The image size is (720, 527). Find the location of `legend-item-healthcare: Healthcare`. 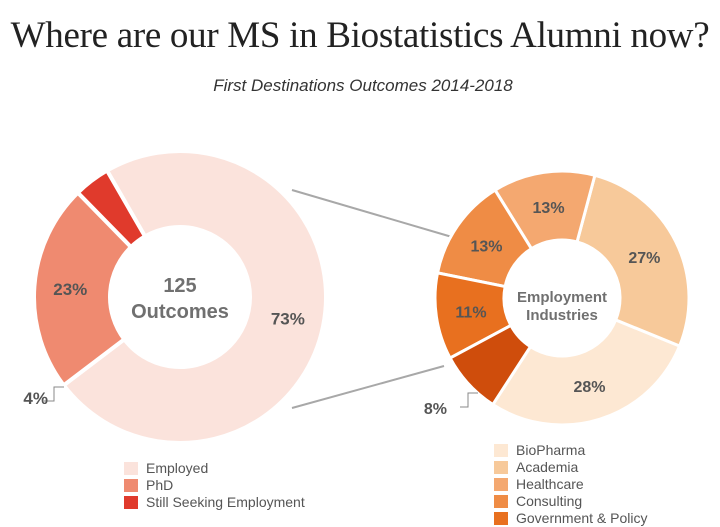

legend-item-healthcare: Healthcare is located at coordinates (571, 484).